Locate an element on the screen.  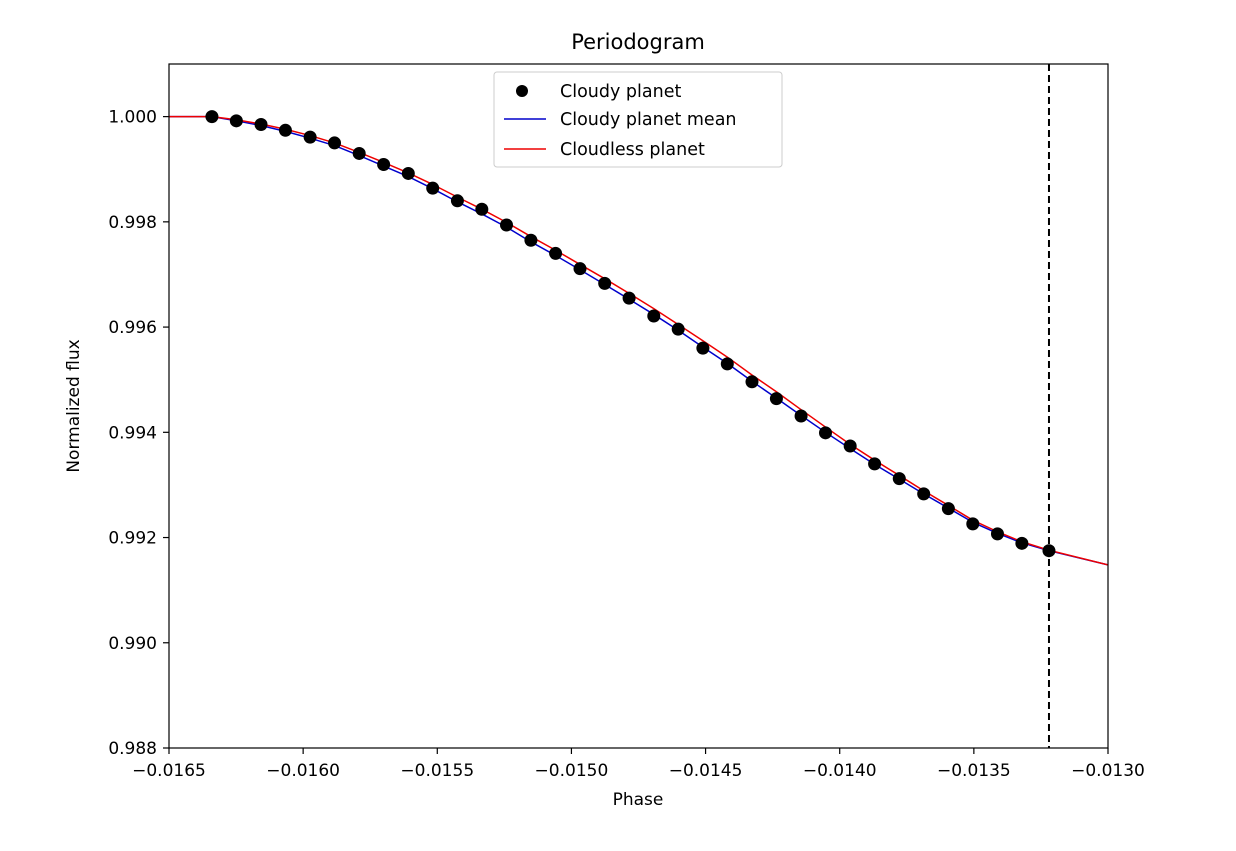
x-tick-label: −0.0155 is located at coordinates (437, 771).